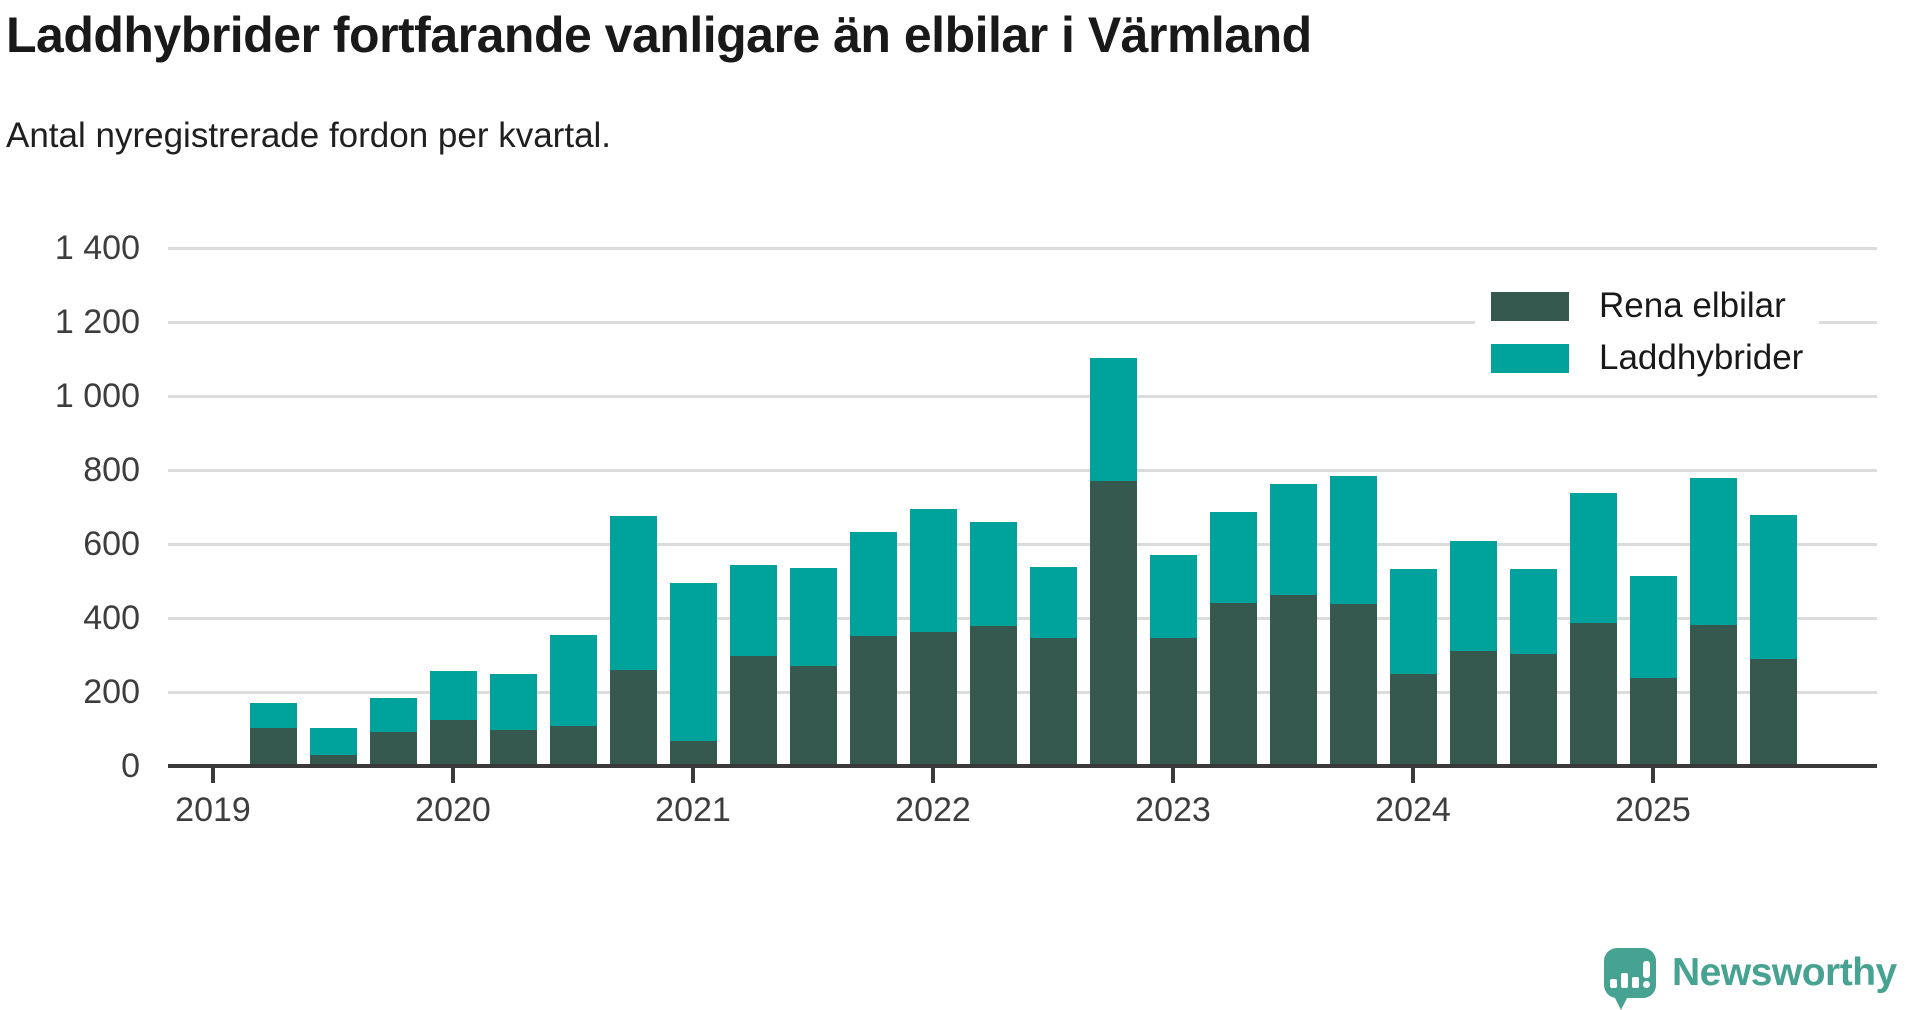 Image resolution: width=1920 pixels, height=1010 pixels. I want to click on x-axis-tick-label: 2025, so click(1653, 810).